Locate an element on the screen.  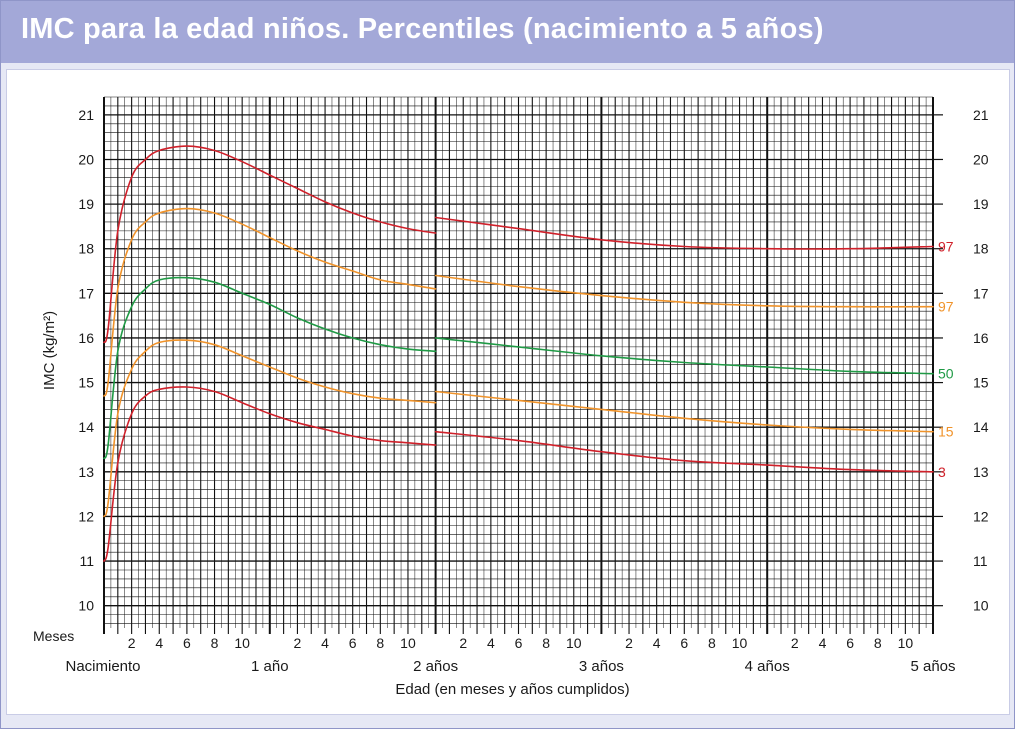
y-tick-label-left: 16 is located at coordinates (86, 338).